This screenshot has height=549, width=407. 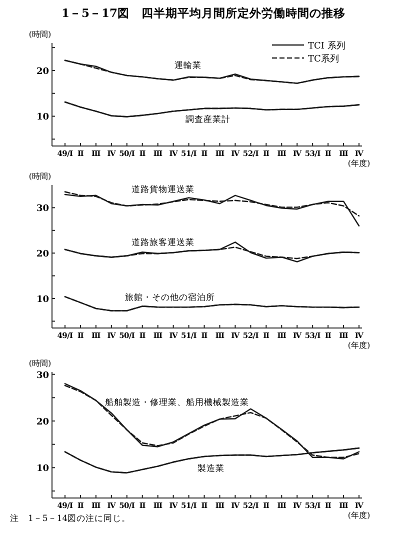 What do you see at coordinates (163, 242) in the screenshot?
I see `annotation: 道路旅客運送業` at bounding box center [163, 242].